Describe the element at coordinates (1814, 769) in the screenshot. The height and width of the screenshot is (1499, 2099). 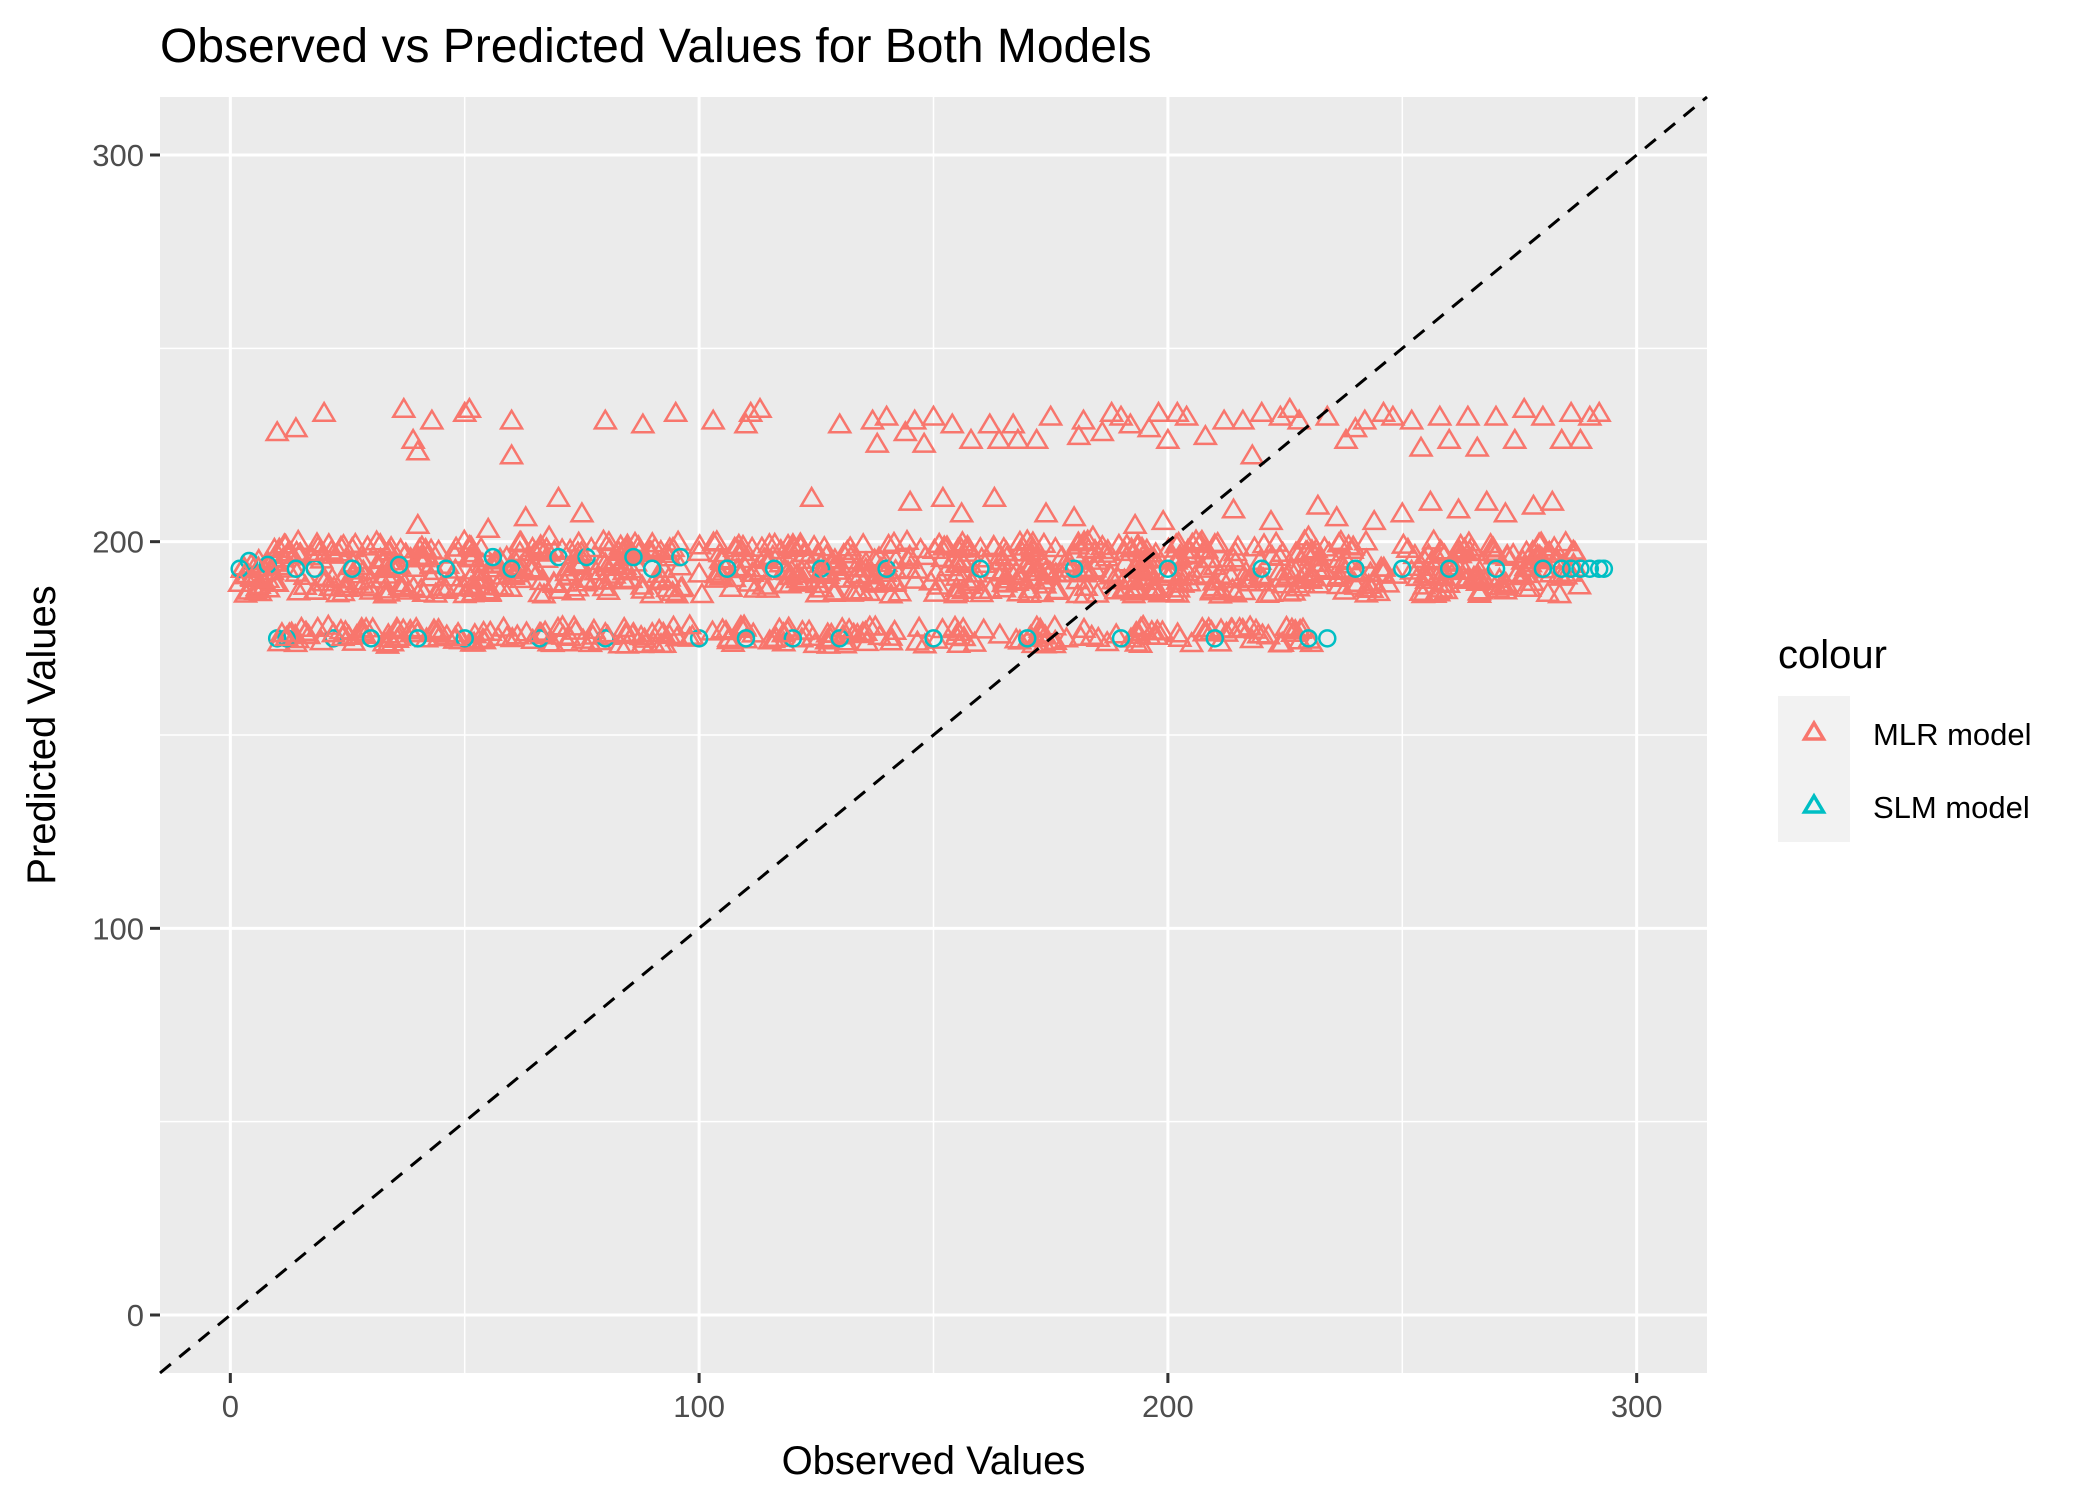
I see `legend-key-background` at that location.